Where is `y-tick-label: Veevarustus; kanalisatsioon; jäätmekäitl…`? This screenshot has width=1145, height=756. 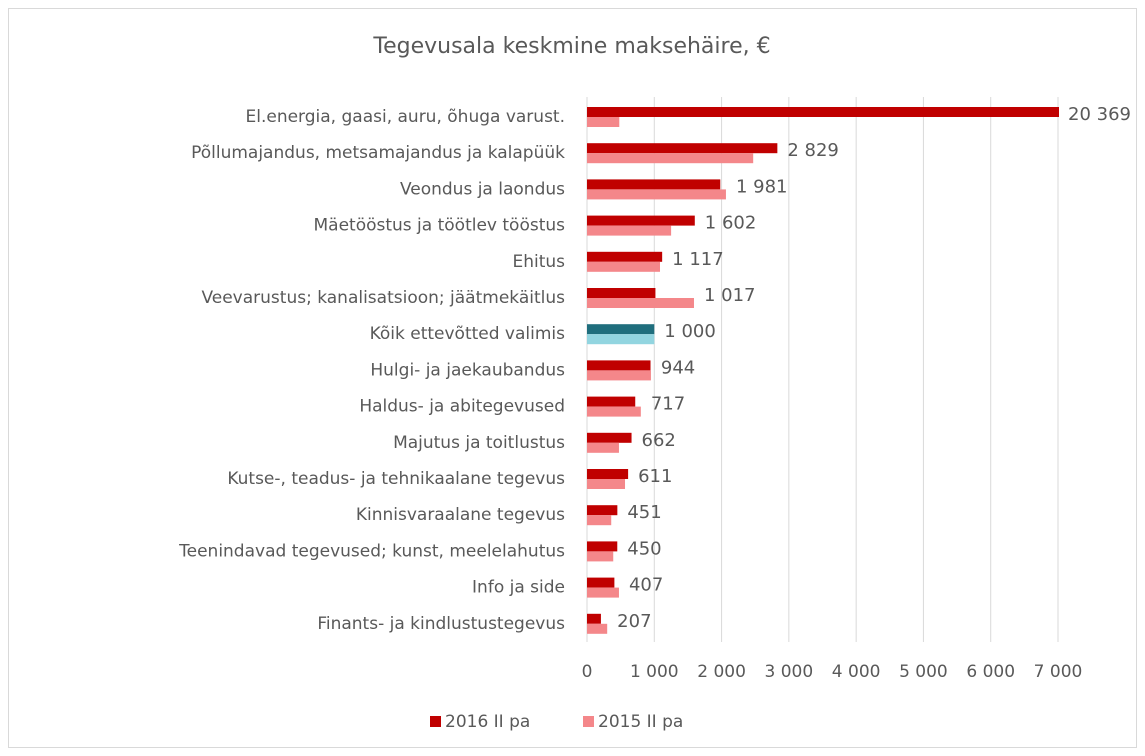
y-tick-label: Veevarustus; kanalisatsioon; jäätmekäitl… is located at coordinates (383, 298).